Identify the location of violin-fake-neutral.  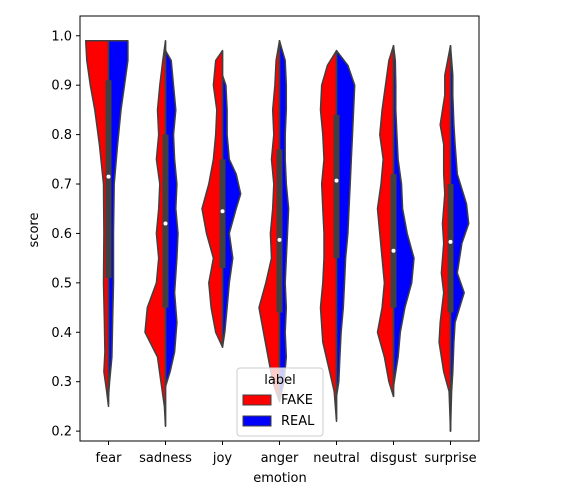
(328, 235).